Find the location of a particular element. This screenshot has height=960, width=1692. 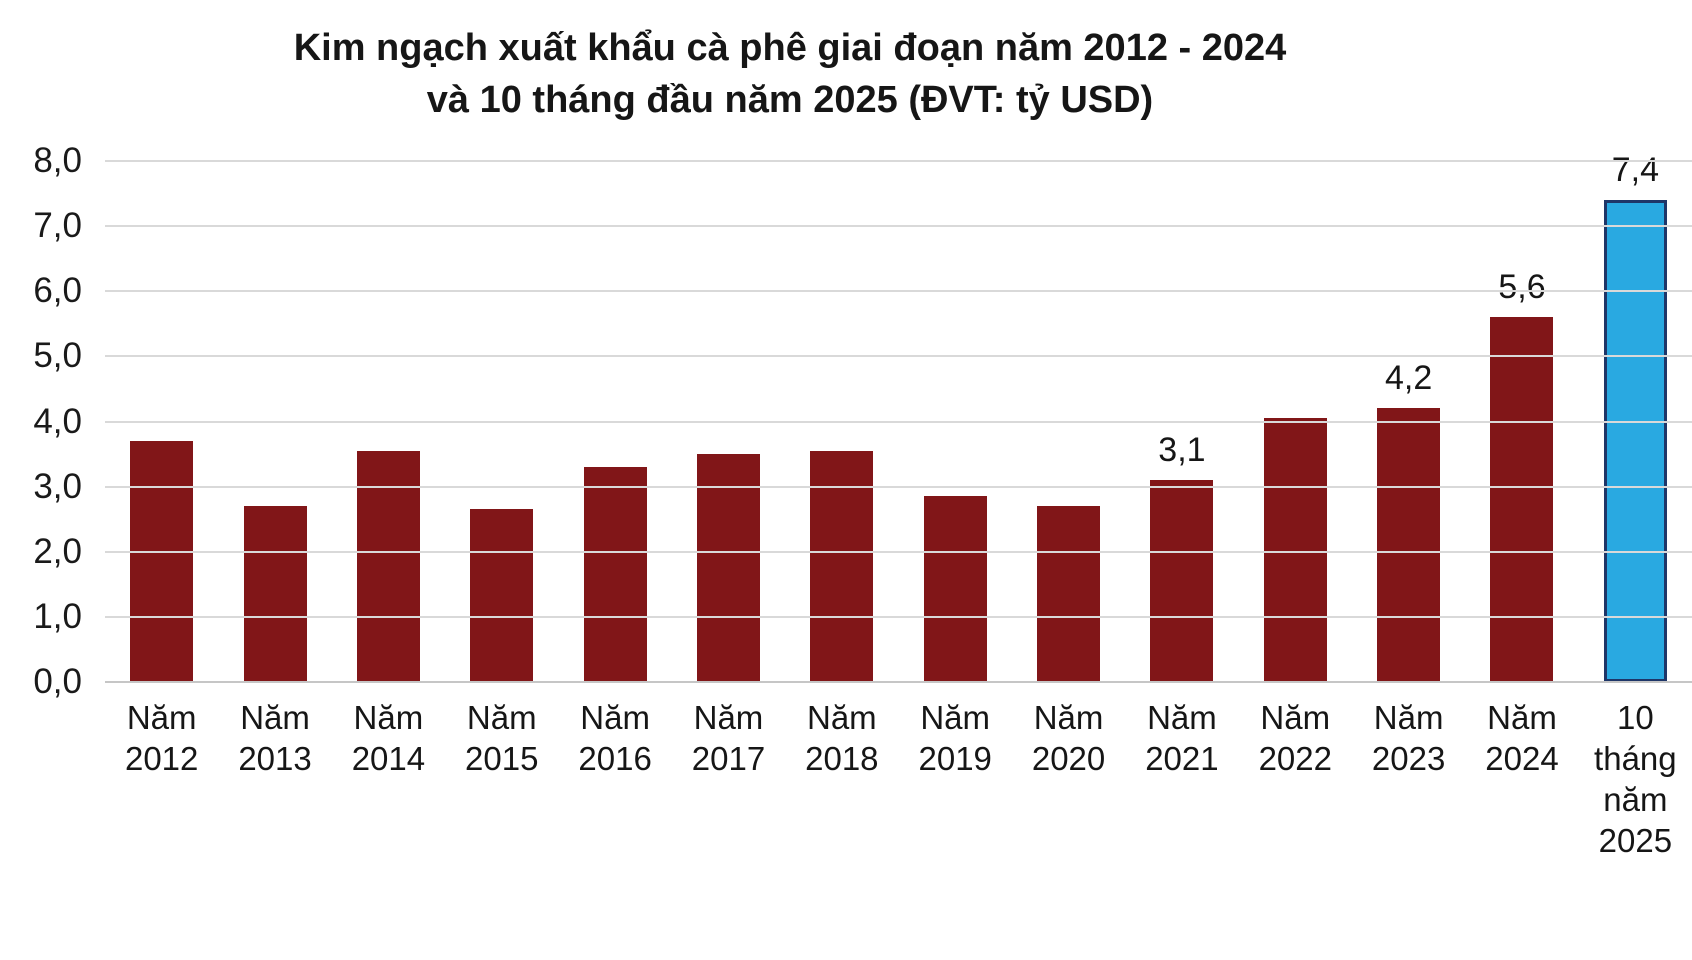

y-tick-label: 1,0 is located at coordinates (57, 616).